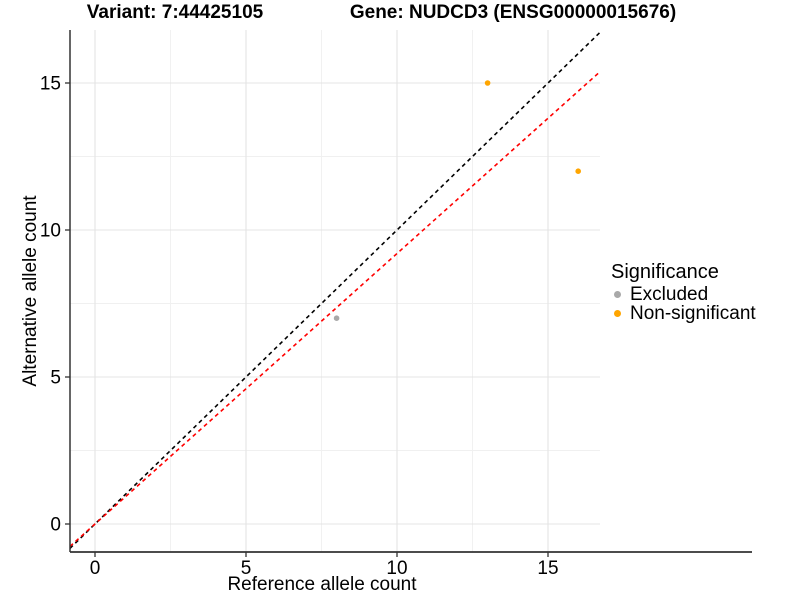 The width and height of the screenshot is (800, 600). What do you see at coordinates (322, 584) in the screenshot?
I see `x-axis-title: Reference allele count` at bounding box center [322, 584].